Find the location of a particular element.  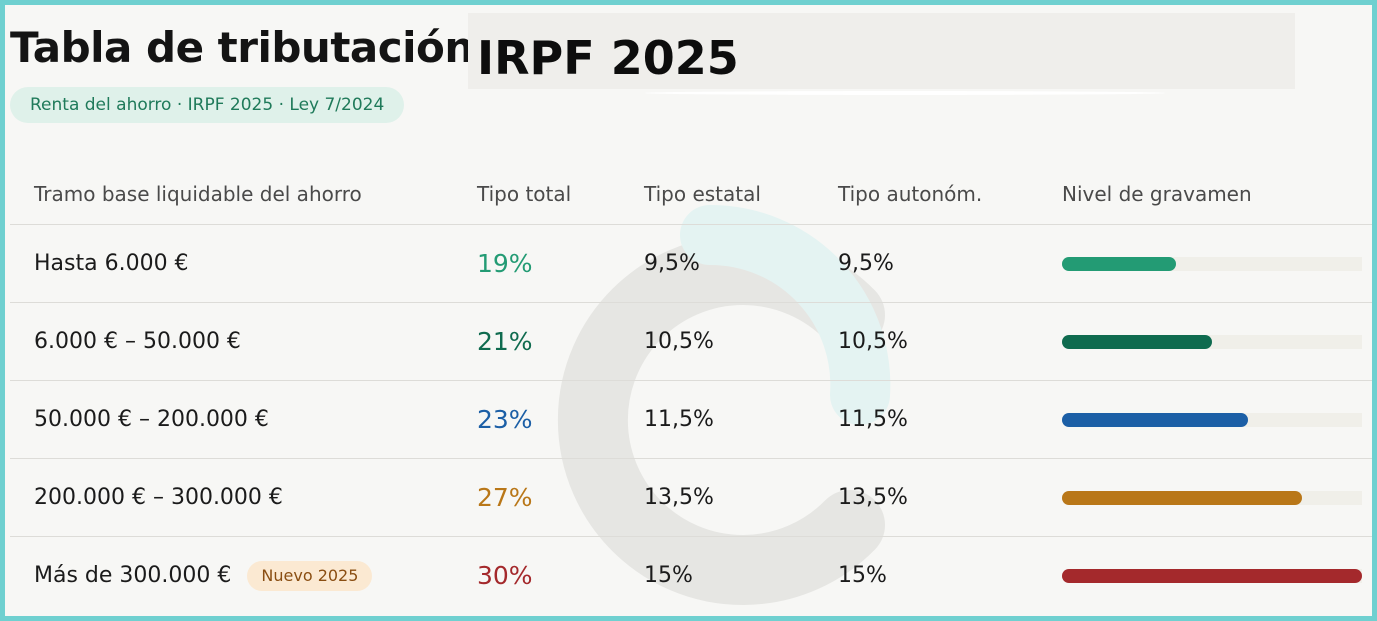

cell-tipo-estatal: 11,5% is located at coordinates (740, 419).